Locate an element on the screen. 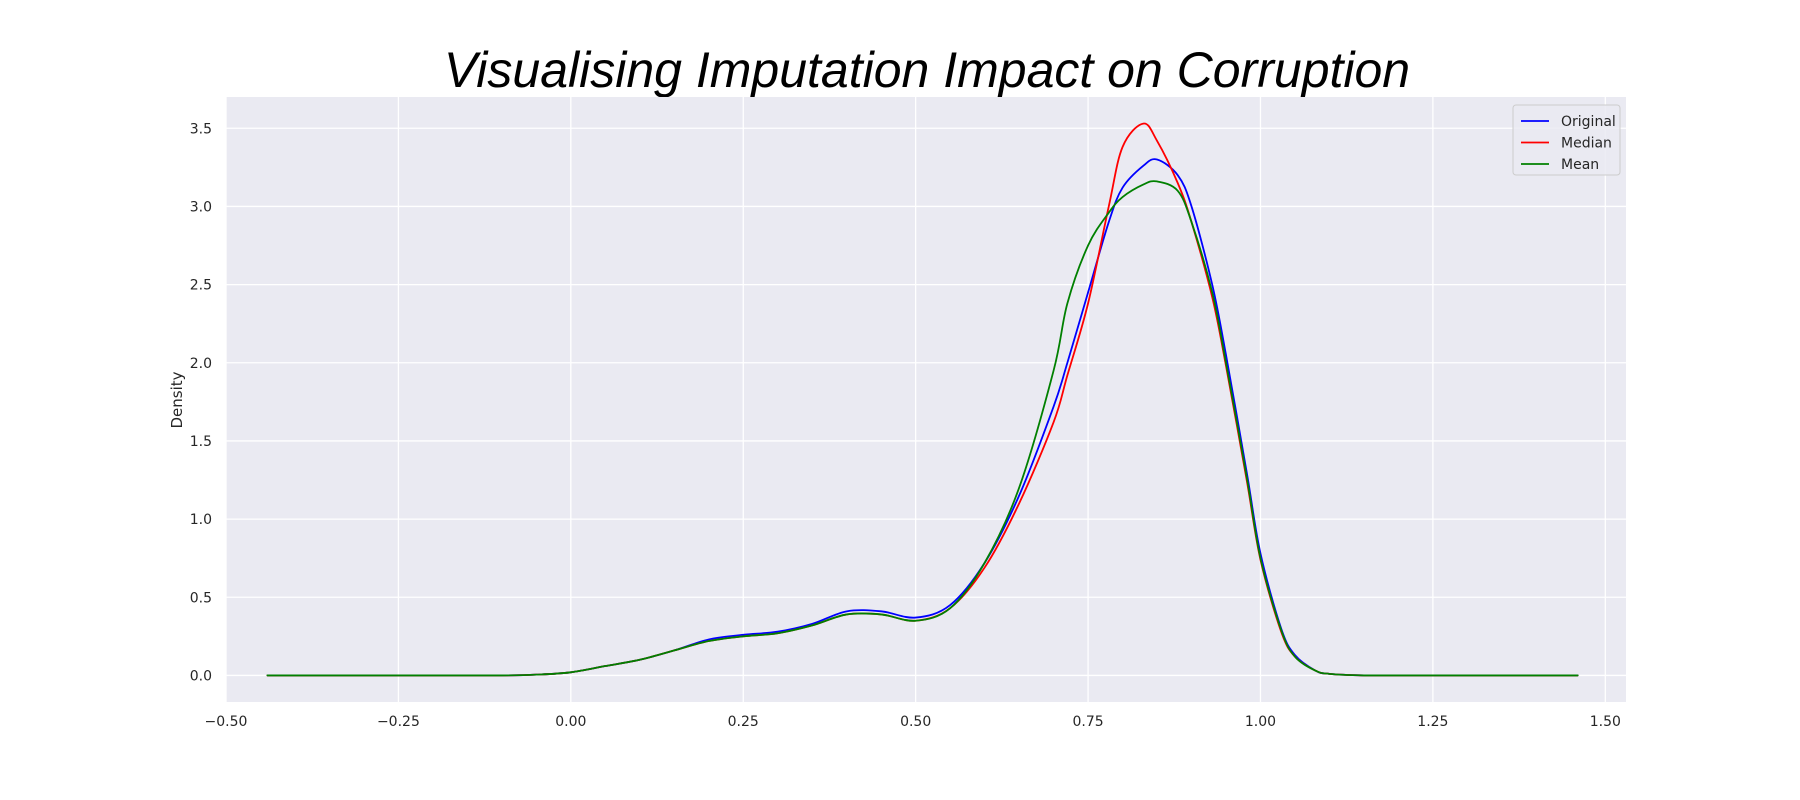  x-tick-label: 0.25 is located at coordinates (743, 722).